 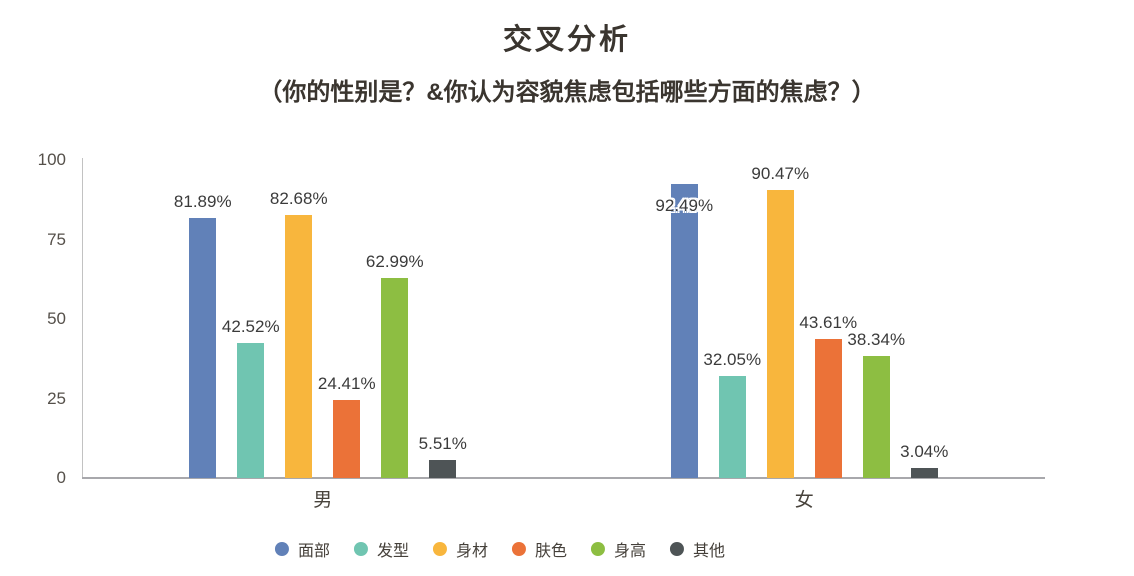 I want to click on legend-item: 身材, so click(x=460, y=549).